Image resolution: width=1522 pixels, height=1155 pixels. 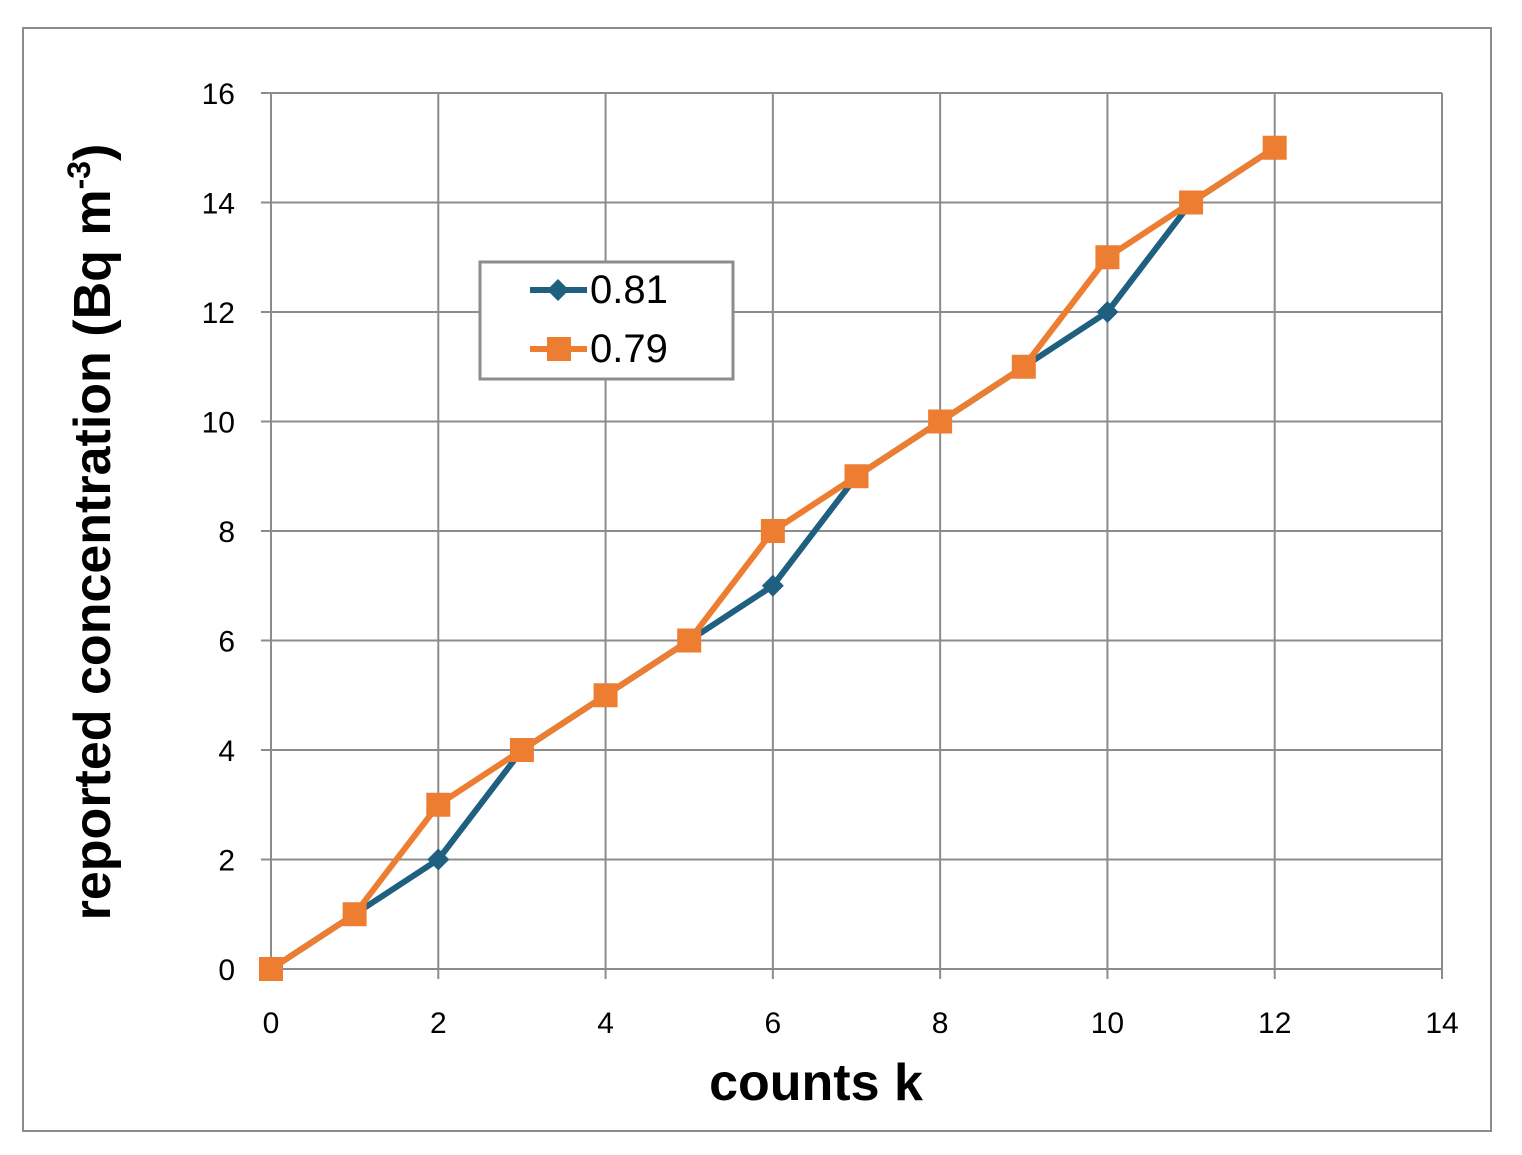 What do you see at coordinates (438, 1023) in the screenshot?
I see `x-tick-label: 2` at bounding box center [438, 1023].